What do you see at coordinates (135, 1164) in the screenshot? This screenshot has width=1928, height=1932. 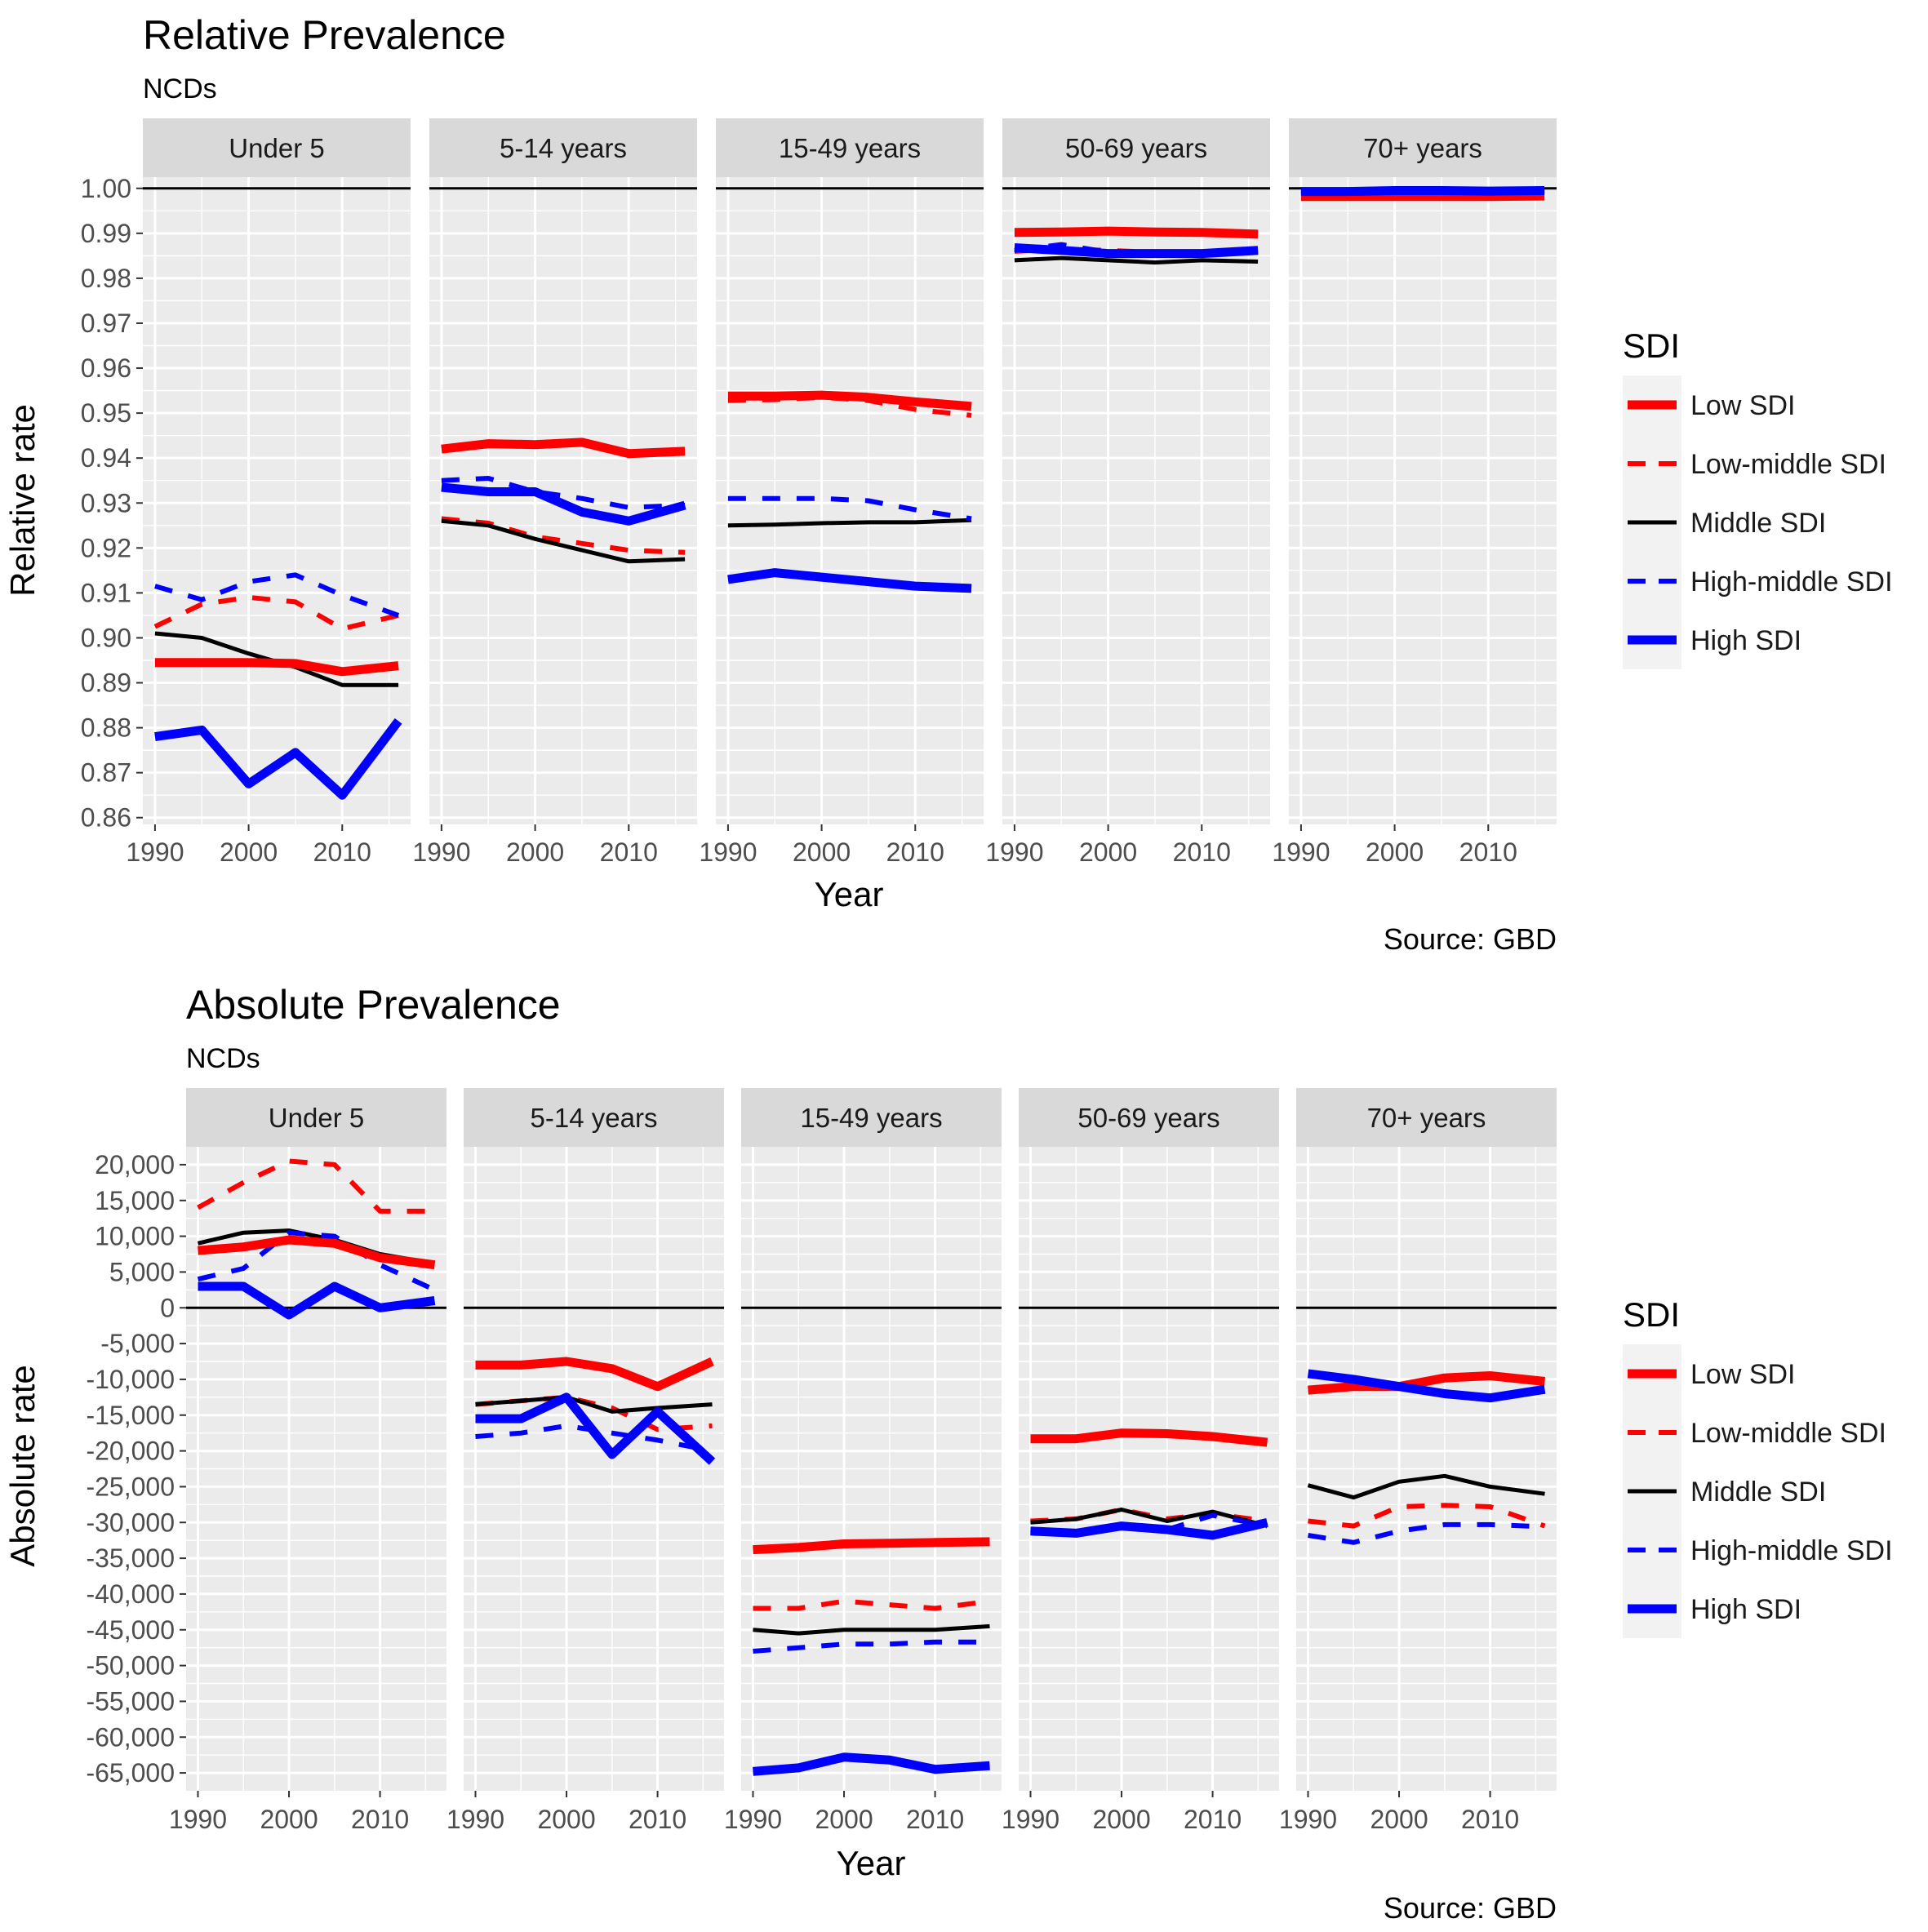 I see `y-tick-label: 20,000` at bounding box center [135, 1164].